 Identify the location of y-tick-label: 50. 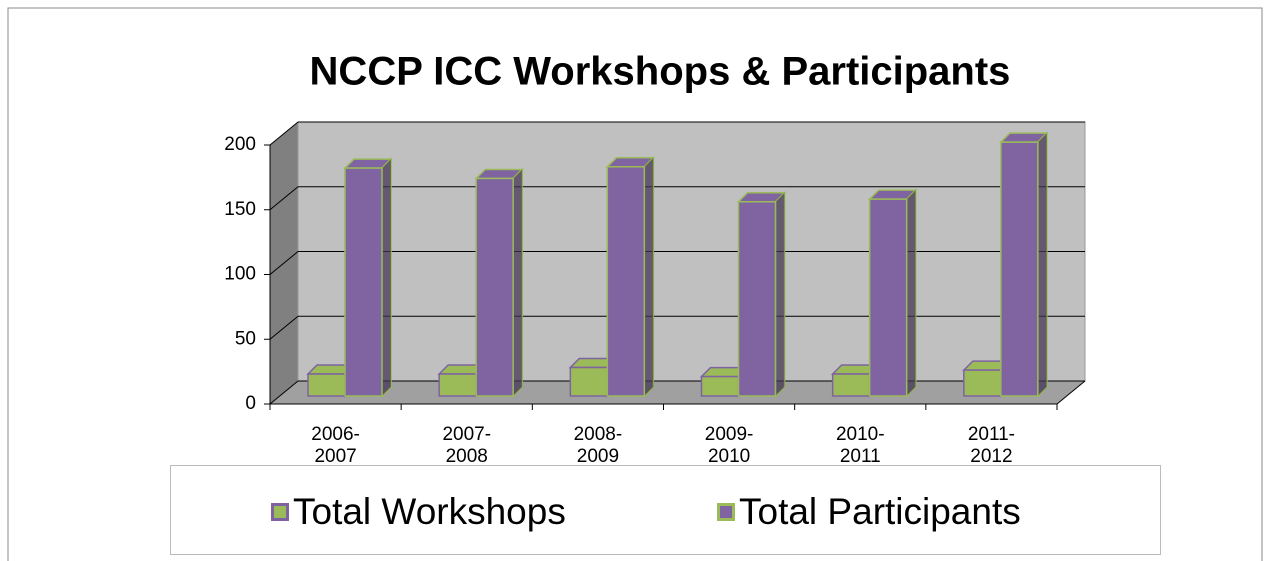
(245, 338).